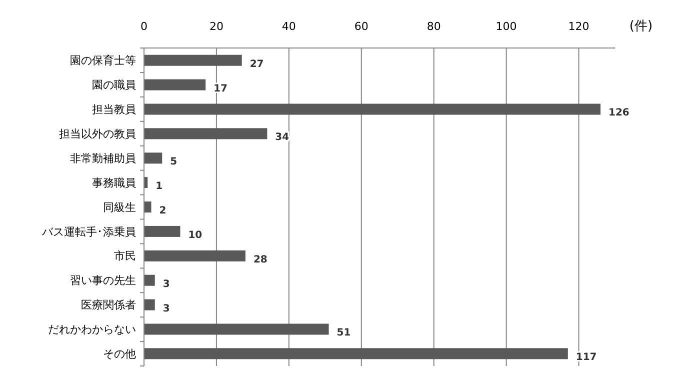  What do you see at coordinates (114, 109) in the screenshot?
I see `y-tick-label: 担当教員` at bounding box center [114, 109].